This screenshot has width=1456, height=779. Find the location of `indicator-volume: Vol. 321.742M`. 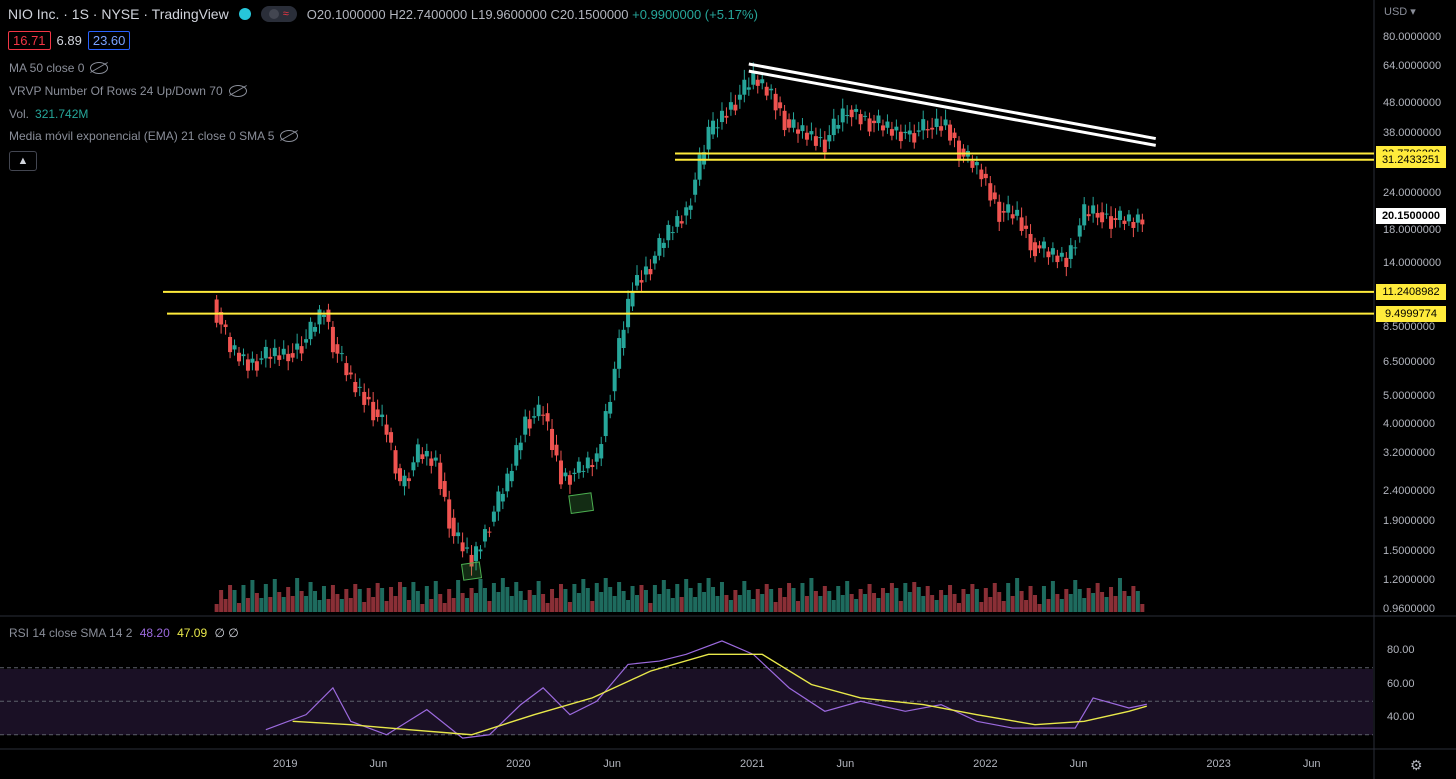

indicator-volume: Vol. 321.742M is located at coordinates (48, 114).